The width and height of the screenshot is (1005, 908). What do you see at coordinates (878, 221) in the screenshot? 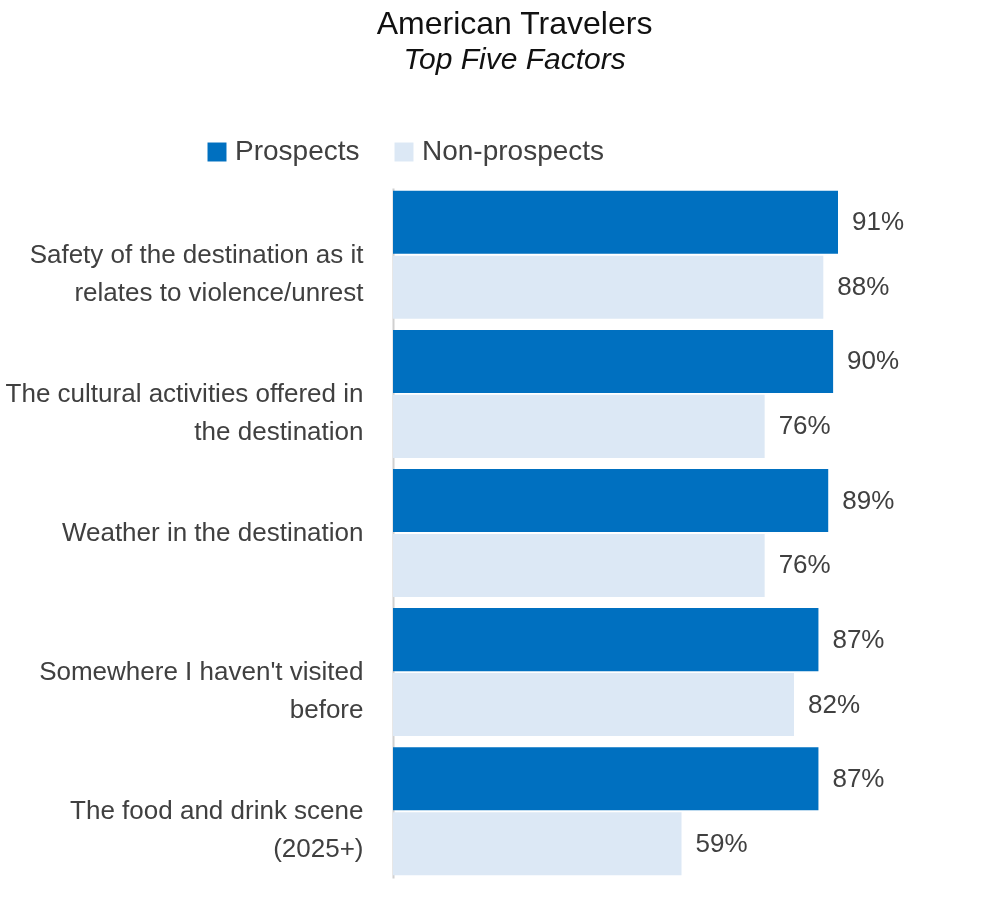
I see `data-label: 91%` at bounding box center [878, 221].